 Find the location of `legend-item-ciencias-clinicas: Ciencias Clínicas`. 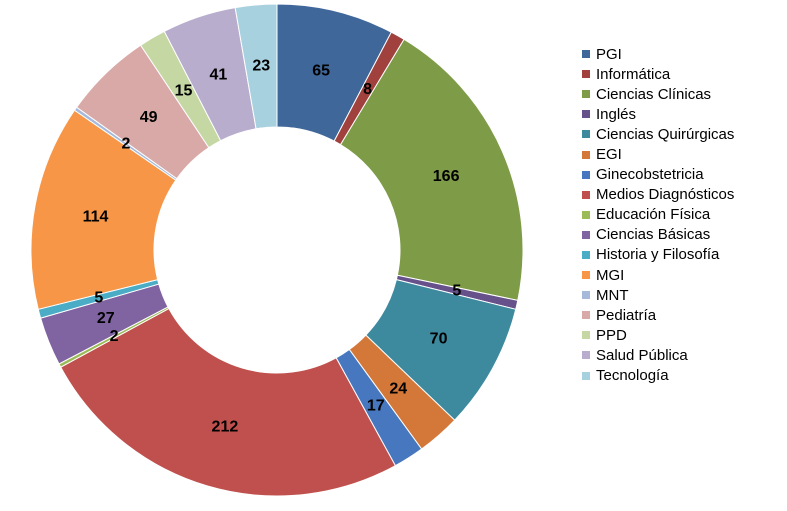

legend-item-ciencias-clinicas: Ciencias Clínicas is located at coordinates (658, 94).